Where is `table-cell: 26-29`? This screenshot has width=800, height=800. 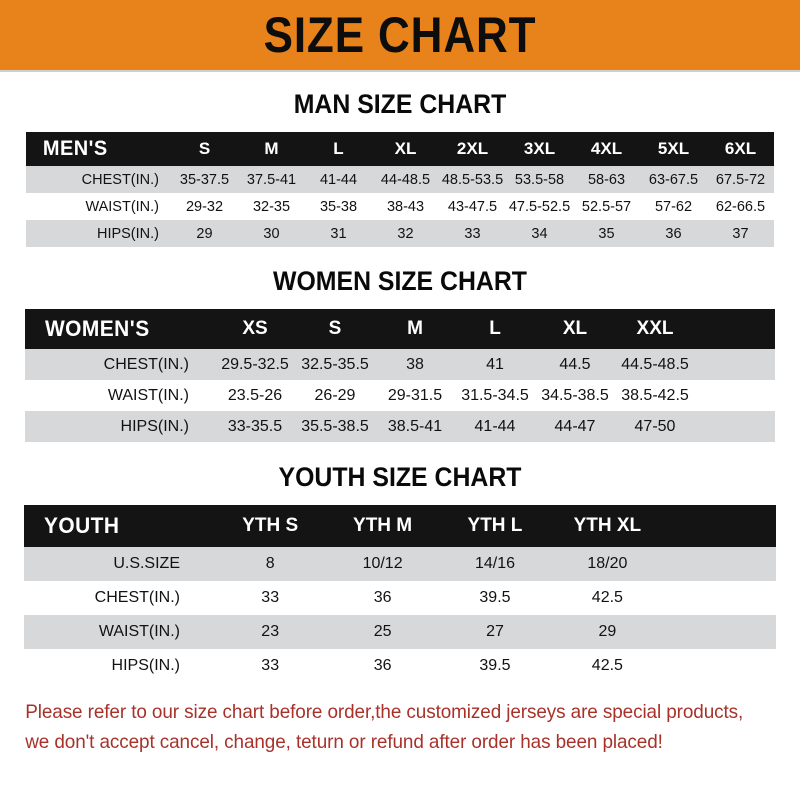
table-cell: 26-29 is located at coordinates (335, 395).